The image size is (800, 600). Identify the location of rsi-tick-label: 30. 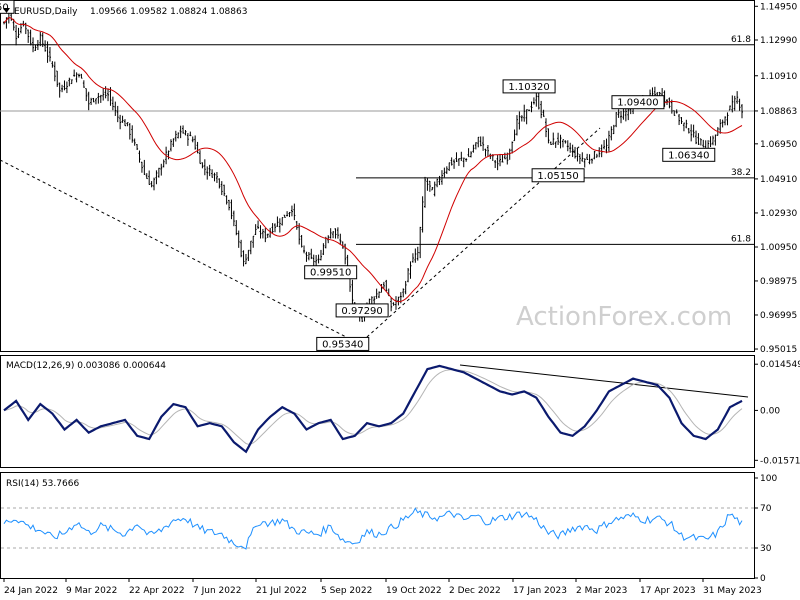
(766, 549).